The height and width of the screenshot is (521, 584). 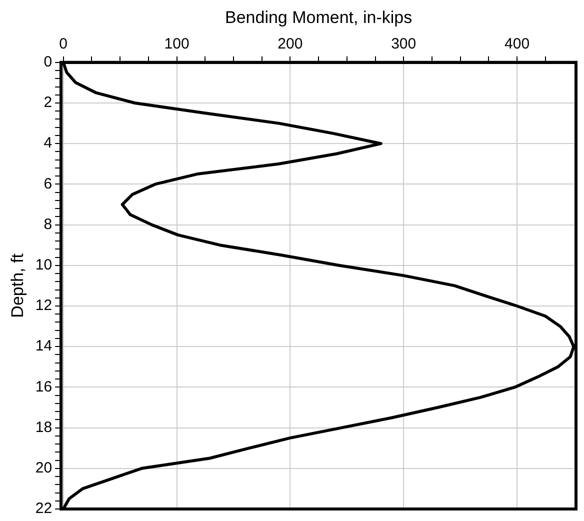 What do you see at coordinates (48, 183) in the screenshot?
I see `y-tick-label: 6` at bounding box center [48, 183].